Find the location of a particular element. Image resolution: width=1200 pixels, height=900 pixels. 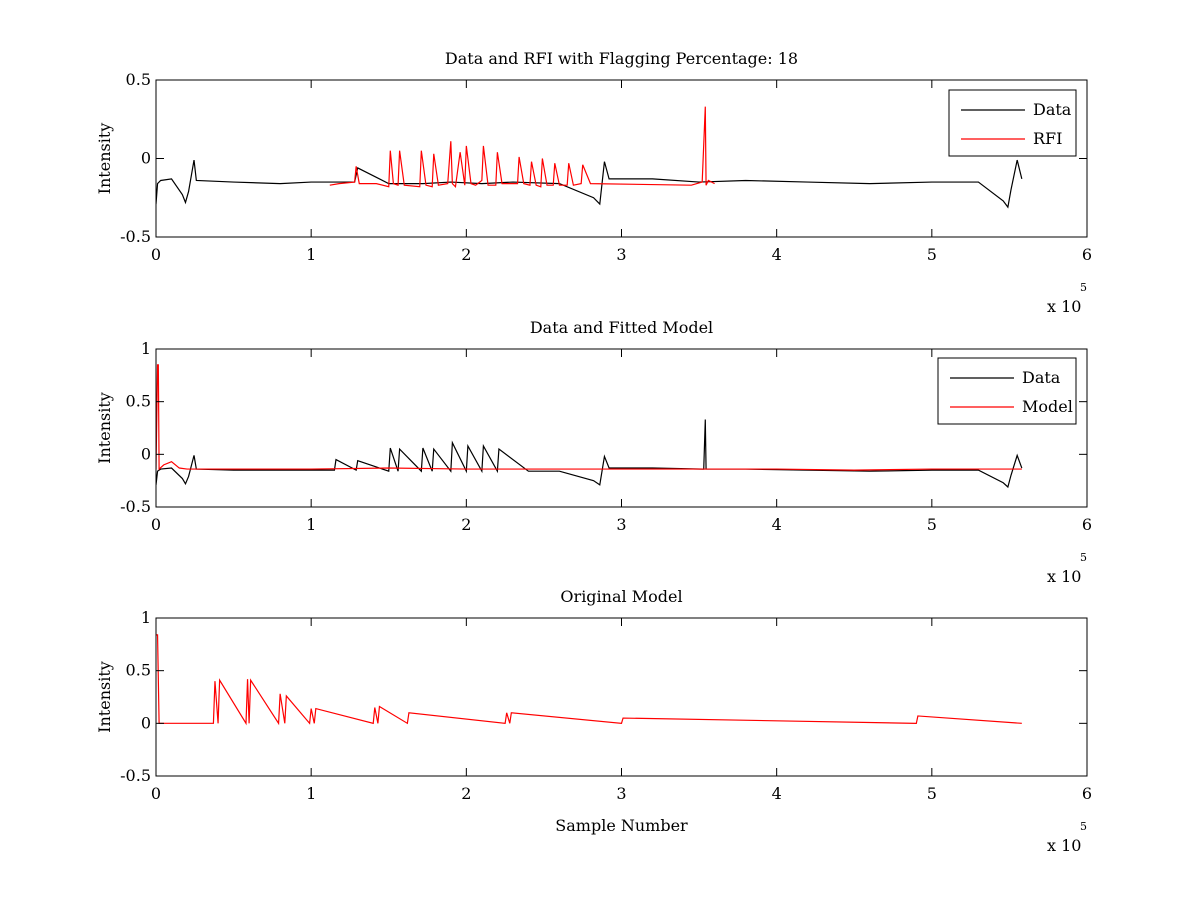

x-axis-label: Sample Number is located at coordinates (621, 825).